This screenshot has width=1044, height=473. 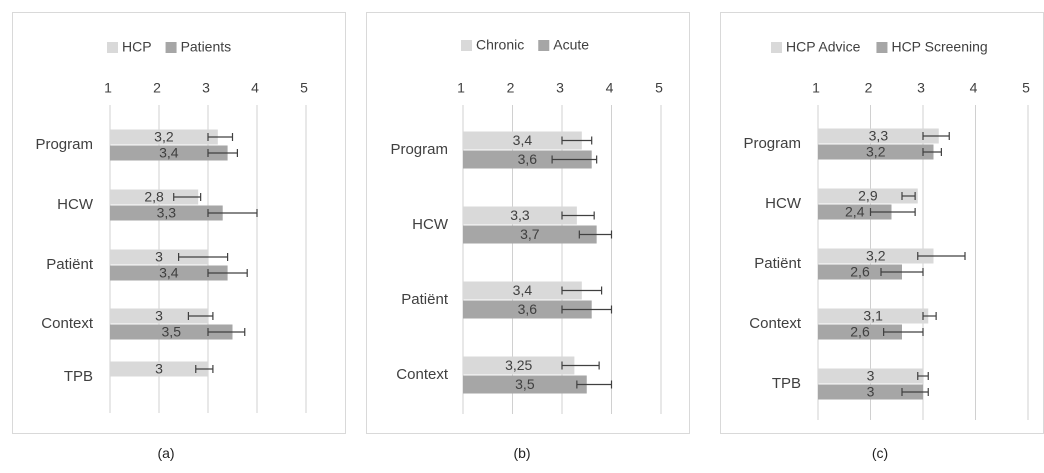 I want to click on panel-label: (a), so click(x=165, y=453).